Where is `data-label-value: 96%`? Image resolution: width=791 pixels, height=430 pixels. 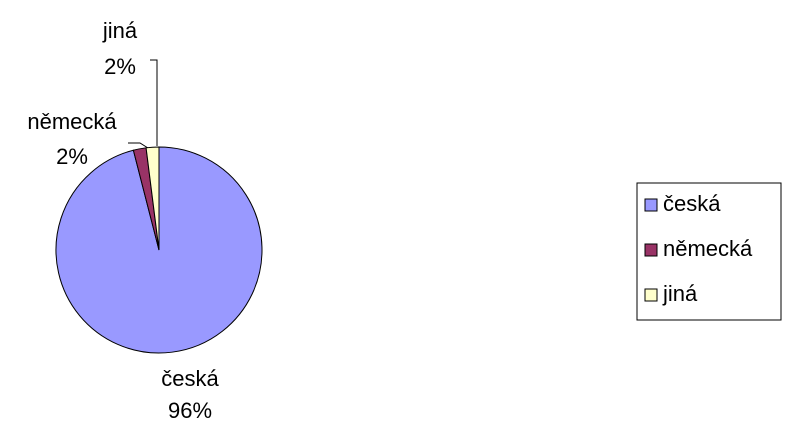
data-label-value: 96% is located at coordinates (190, 410).